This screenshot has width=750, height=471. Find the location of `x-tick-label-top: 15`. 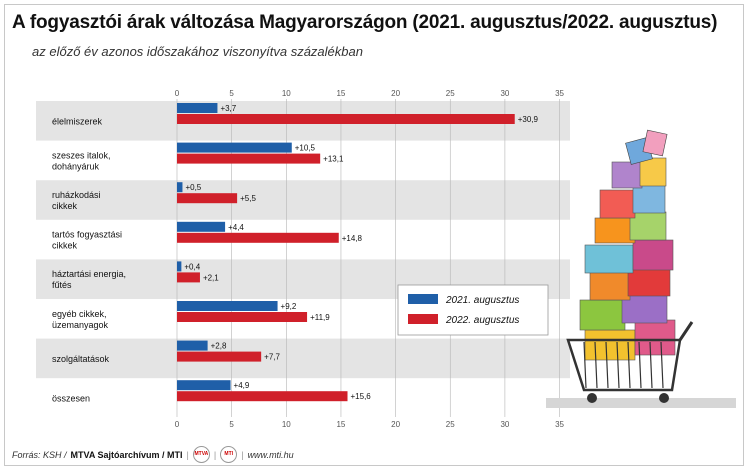

x-tick-label-top: 15 is located at coordinates (340, 93).